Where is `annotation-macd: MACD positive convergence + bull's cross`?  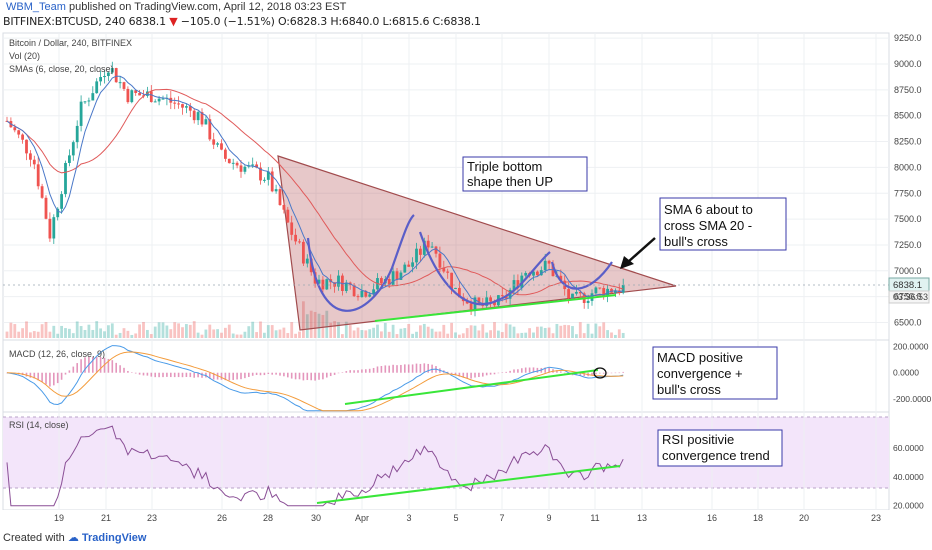
annotation-macd: MACD positive convergence + bull's cross is located at coordinates (715, 373).